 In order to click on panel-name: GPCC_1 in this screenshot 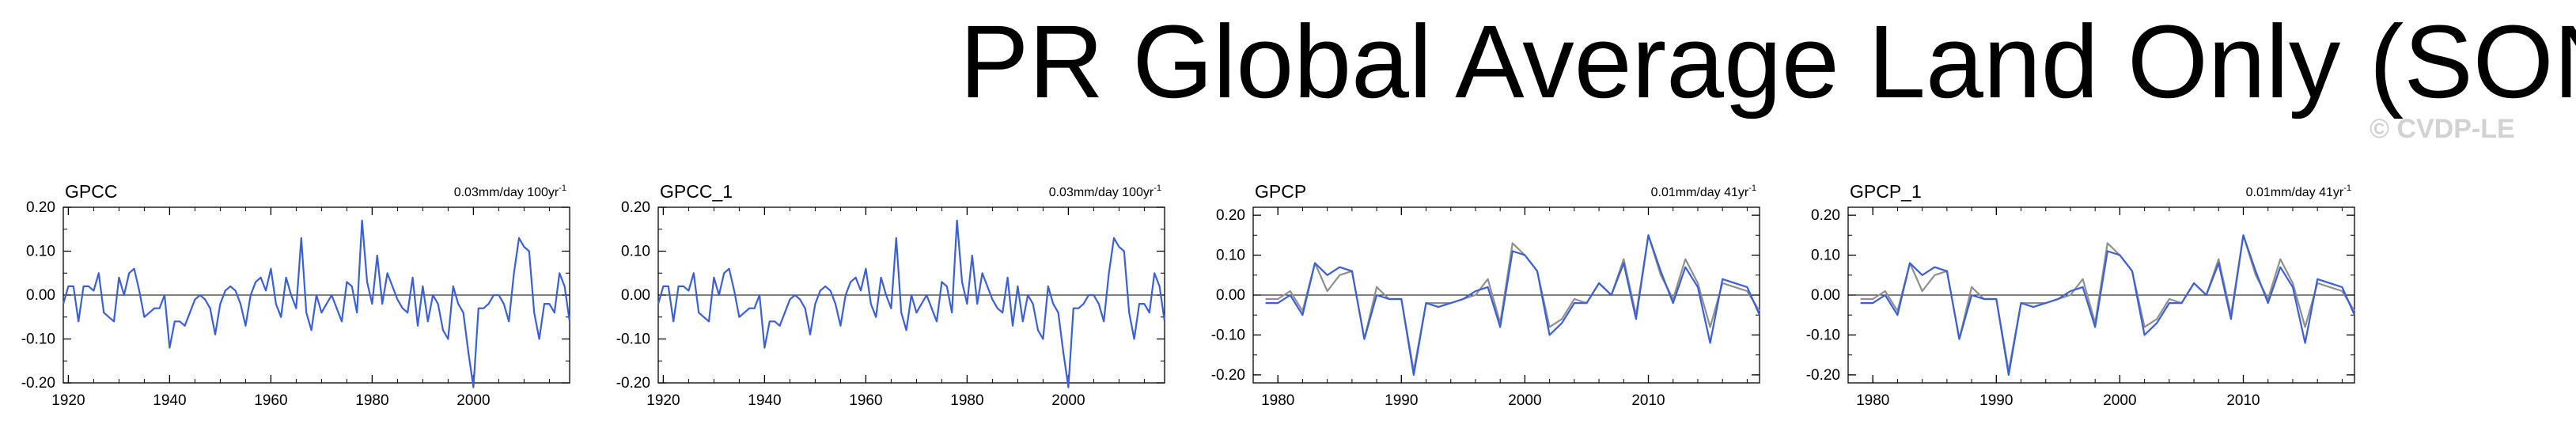, I will do `click(696, 191)`.